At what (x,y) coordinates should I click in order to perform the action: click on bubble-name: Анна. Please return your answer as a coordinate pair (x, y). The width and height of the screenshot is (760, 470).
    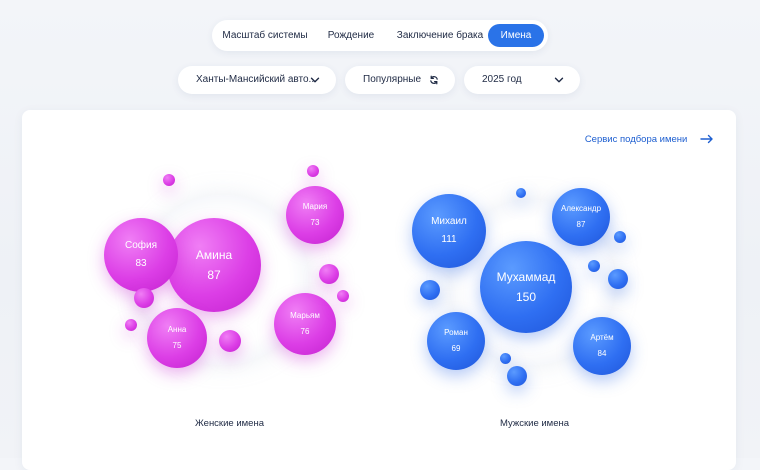
    Looking at the image, I should click on (177, 330).